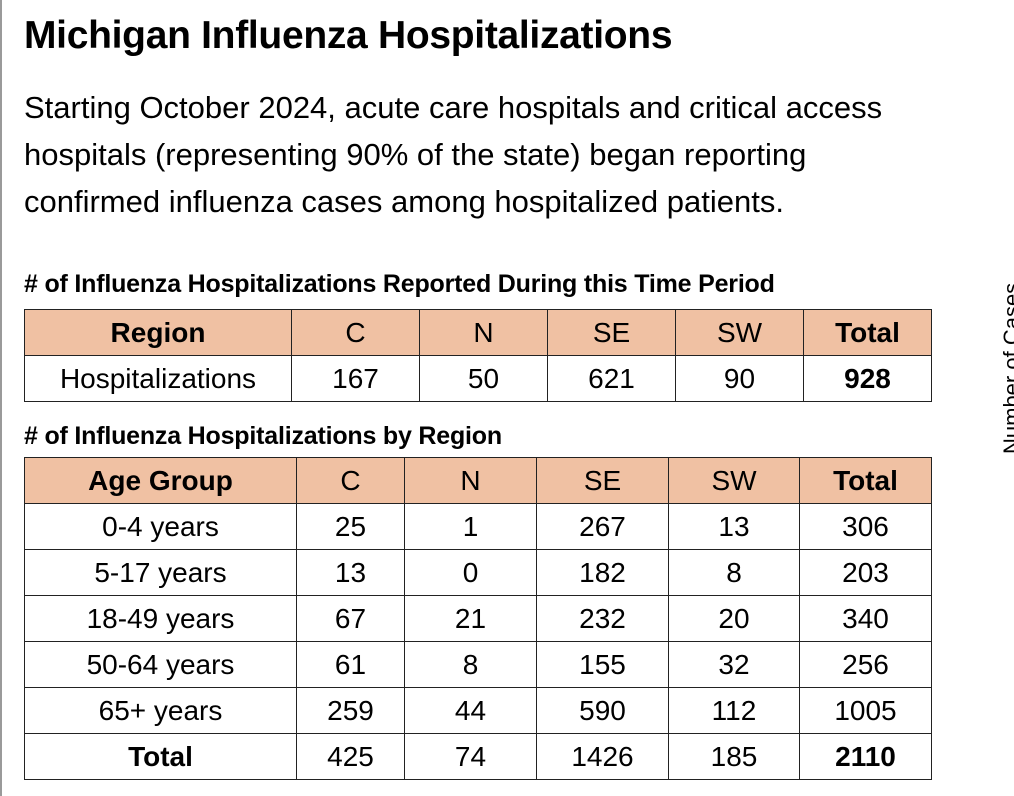  Describe the element at coordinates (470, 710) in the screenshot. I see `table-cell: 44` at that location.